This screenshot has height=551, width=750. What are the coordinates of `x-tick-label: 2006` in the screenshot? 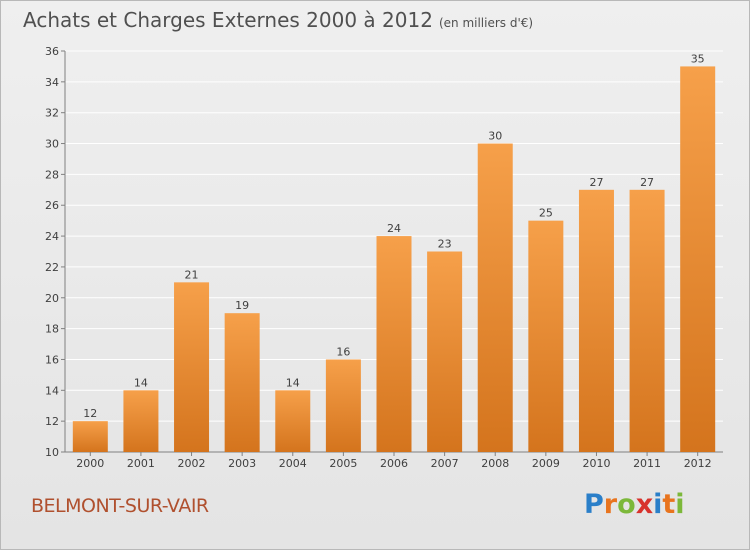 It's located at (394, 463).